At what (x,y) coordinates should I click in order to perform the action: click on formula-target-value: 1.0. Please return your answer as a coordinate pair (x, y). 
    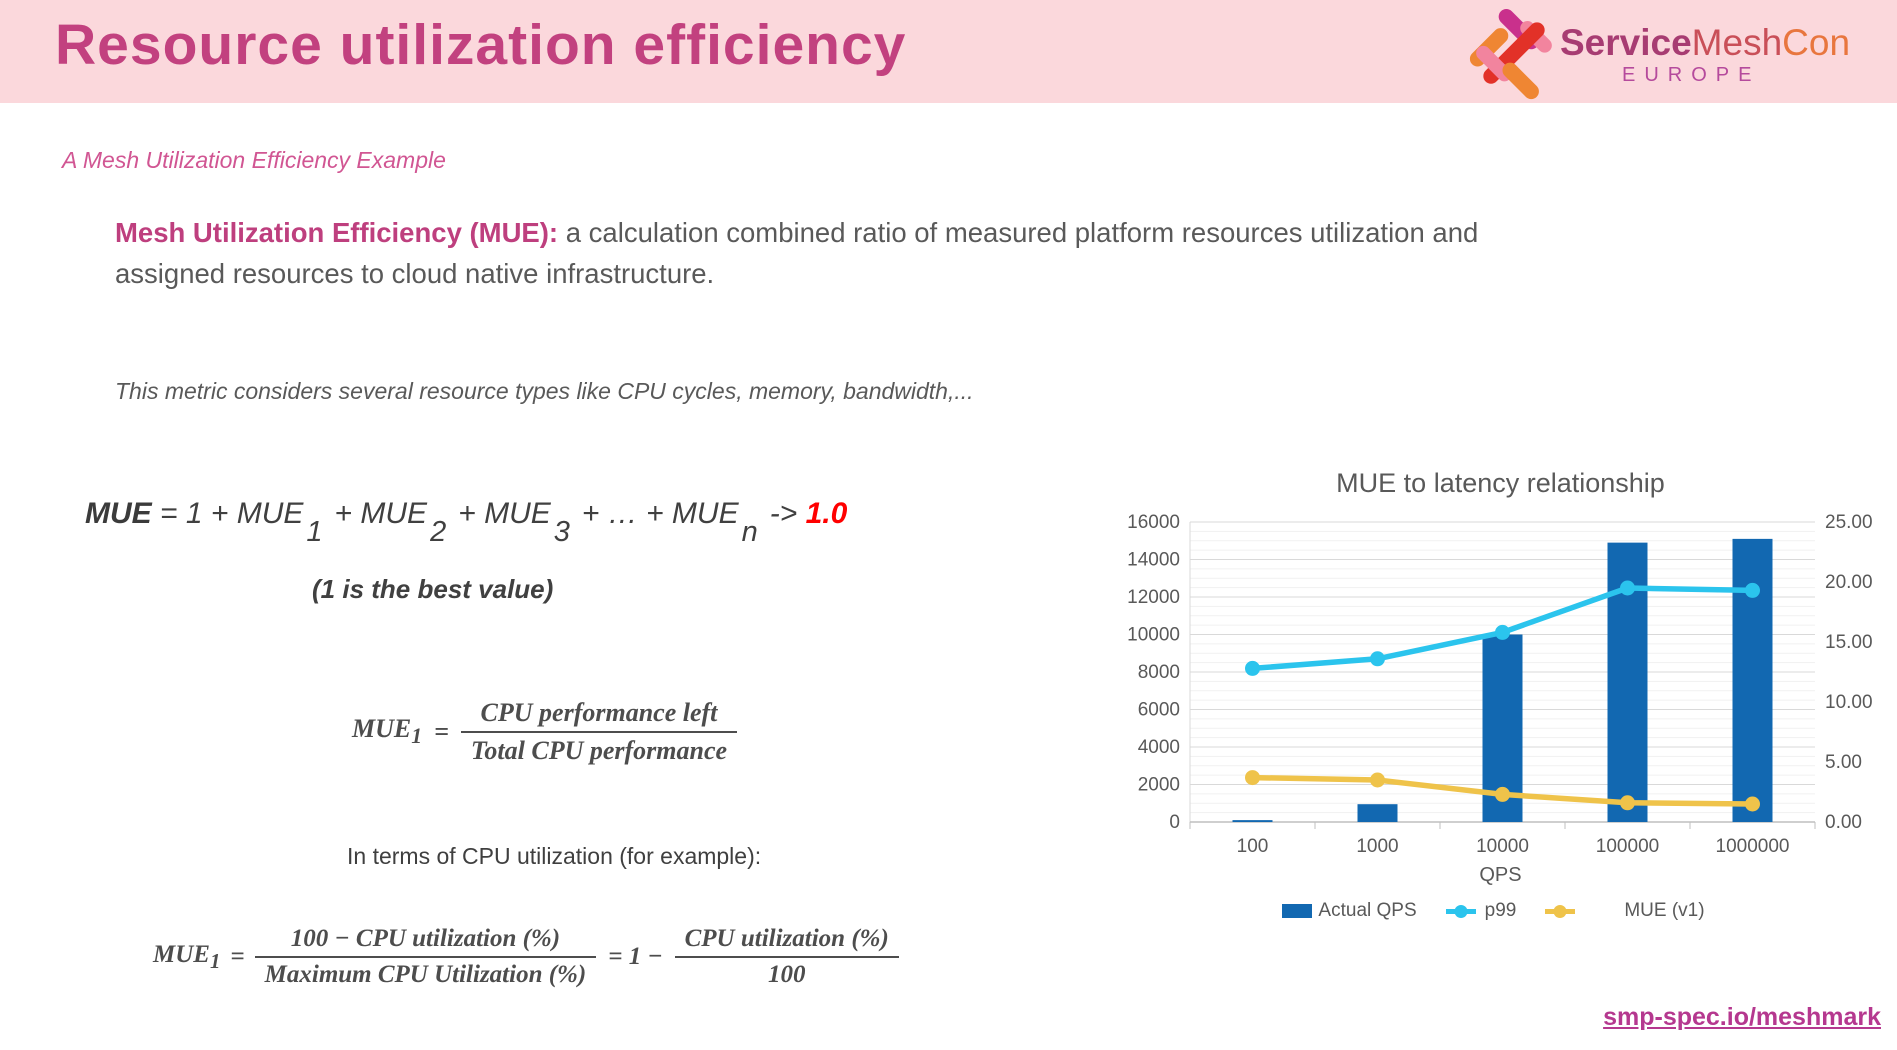
    Looking at the image, I should click on (826, 513).